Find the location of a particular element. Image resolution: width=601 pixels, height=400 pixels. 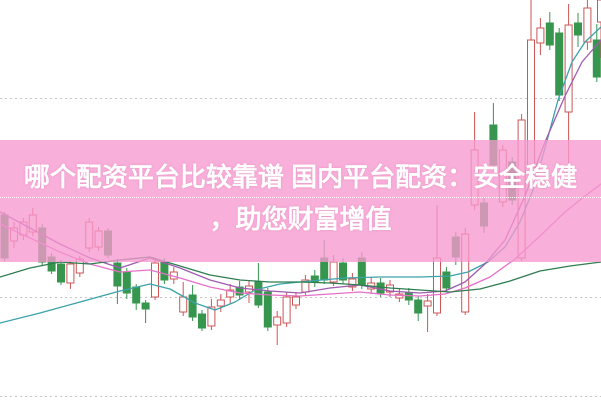

banner-gridline is located at coordinates (300, 197).